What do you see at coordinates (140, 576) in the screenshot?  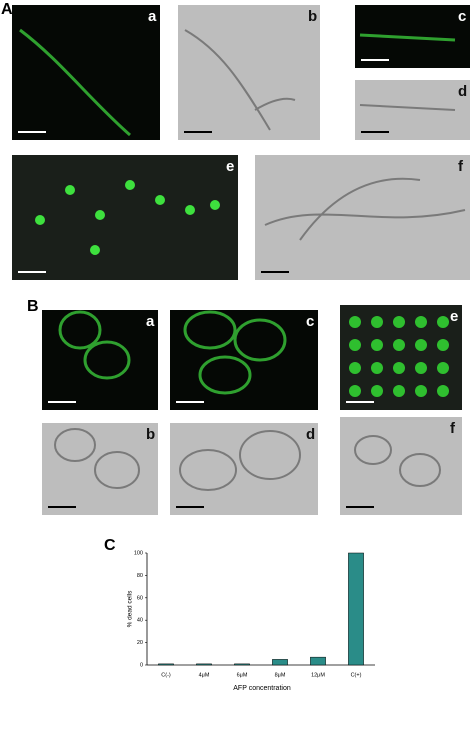 I see `y-tick-label: 80` at bounding box center [140, 576].